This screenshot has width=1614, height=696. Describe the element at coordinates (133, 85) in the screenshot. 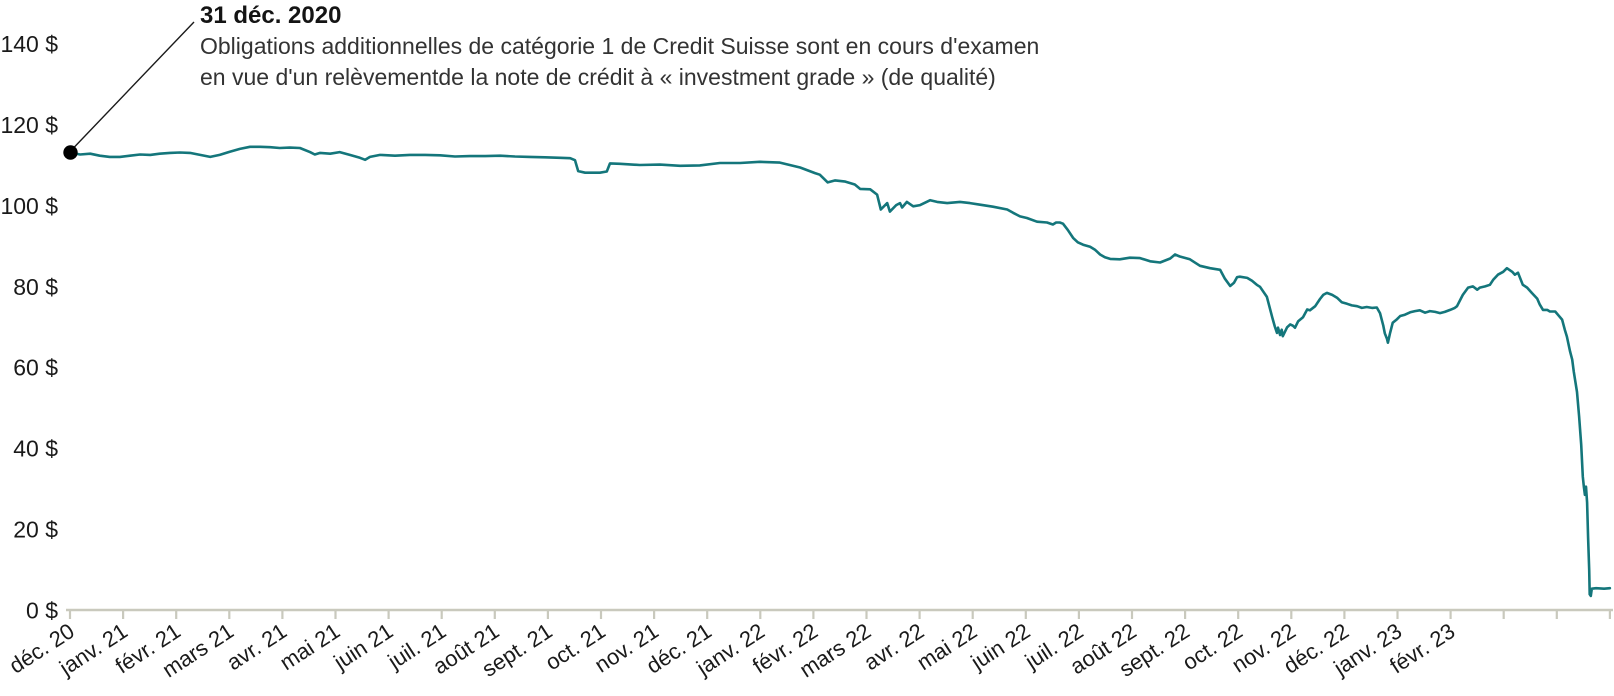

I see `annotation-leader-line` at that location.